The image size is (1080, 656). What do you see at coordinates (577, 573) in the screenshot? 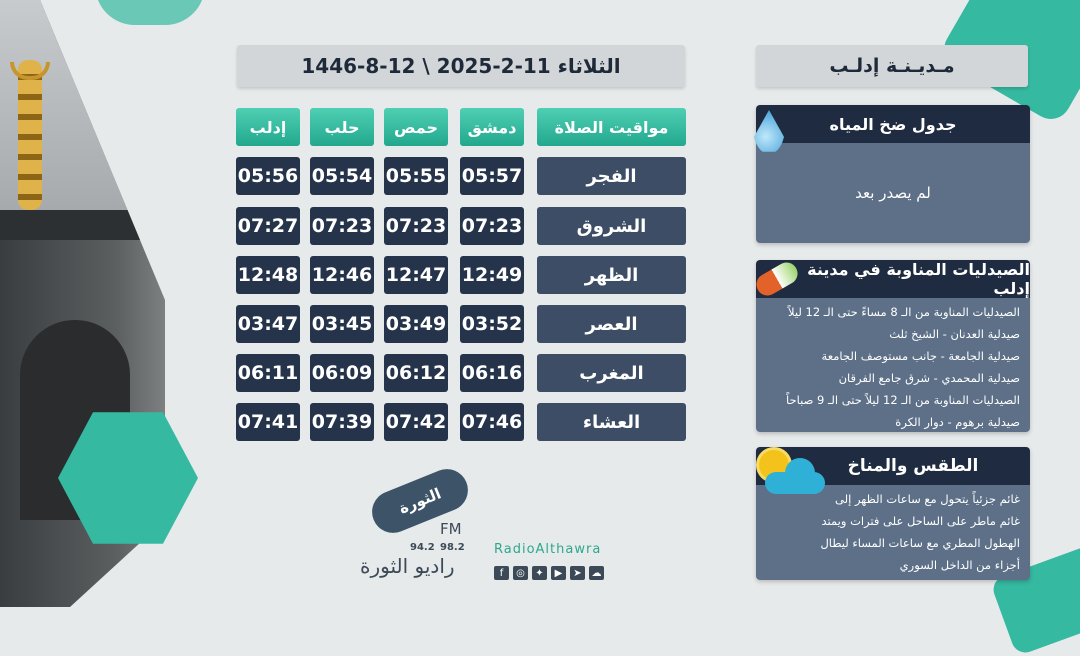
I see `telegram-icon: ➤` at bounding box center [577, 573].